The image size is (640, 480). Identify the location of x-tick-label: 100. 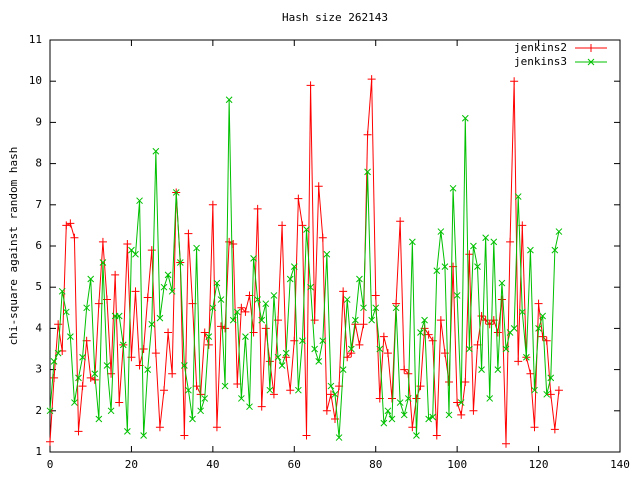
(457, 464).